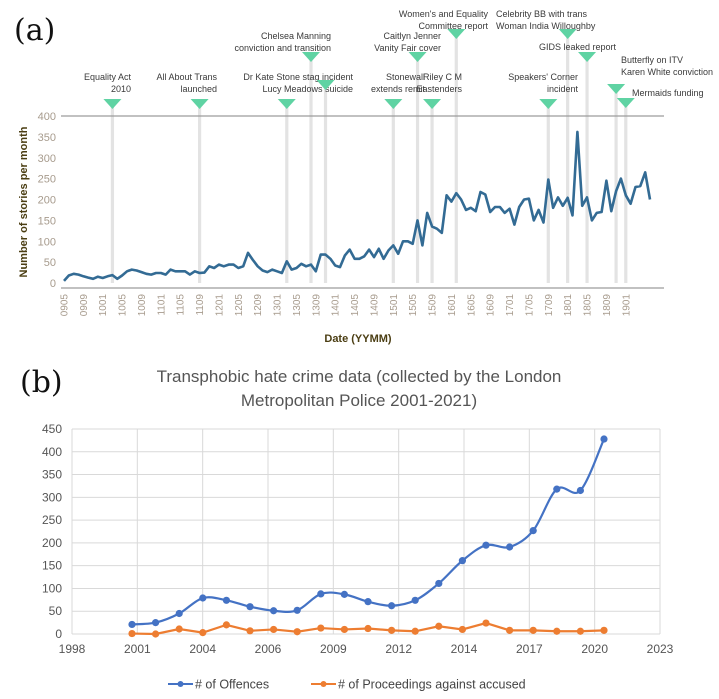 Image resolution: width=719 pixels, height=699 pixels. What do you see at coordinates (108, 77) in the screenshot?
I see `event-label: Equality Act` at bounding box center [108, 77].